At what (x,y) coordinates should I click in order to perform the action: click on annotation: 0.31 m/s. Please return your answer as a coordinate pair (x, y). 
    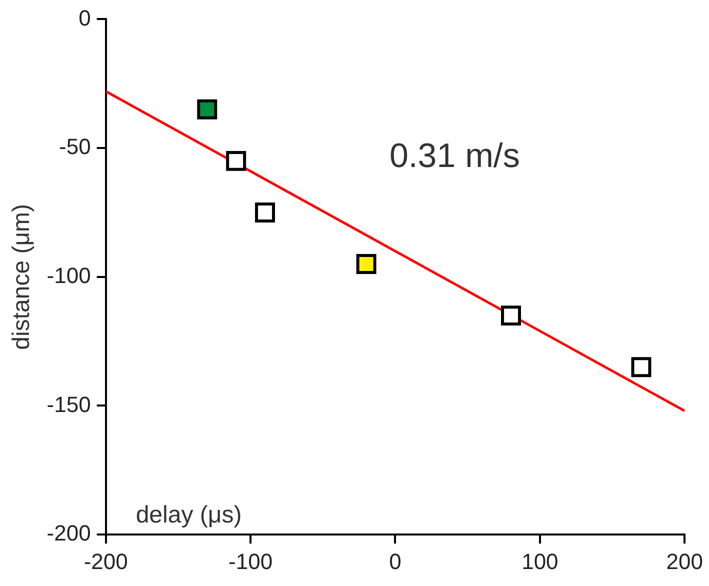
    Looking at the image, I should click on (454, 156).